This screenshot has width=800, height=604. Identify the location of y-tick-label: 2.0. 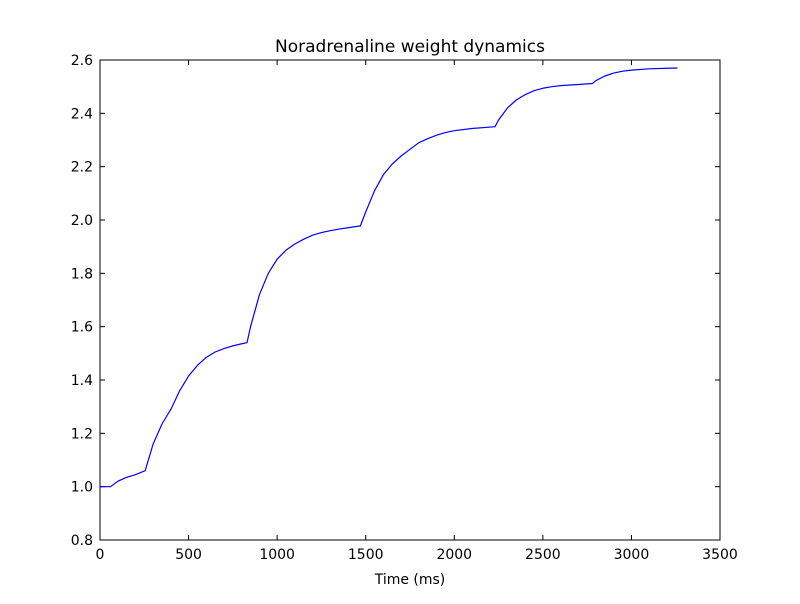
(82, 221).